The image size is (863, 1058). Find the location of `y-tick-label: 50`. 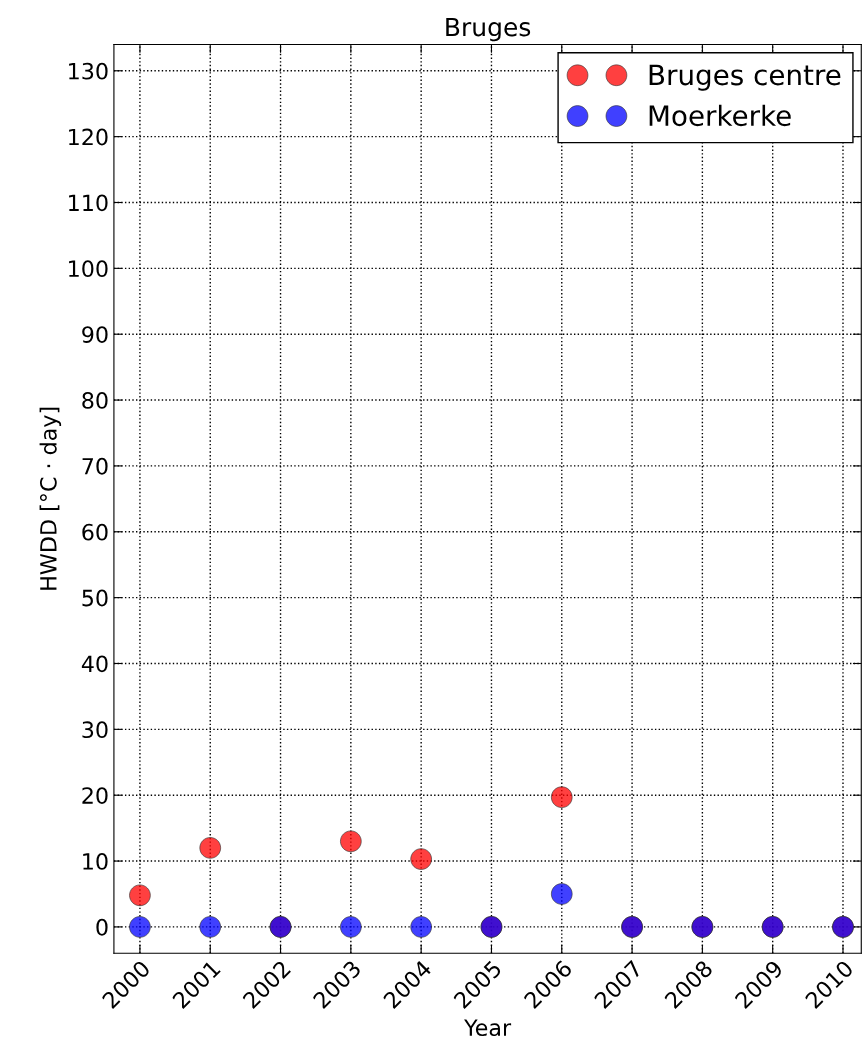

y-tick-label: 50 is located at coordinates (95, 598).